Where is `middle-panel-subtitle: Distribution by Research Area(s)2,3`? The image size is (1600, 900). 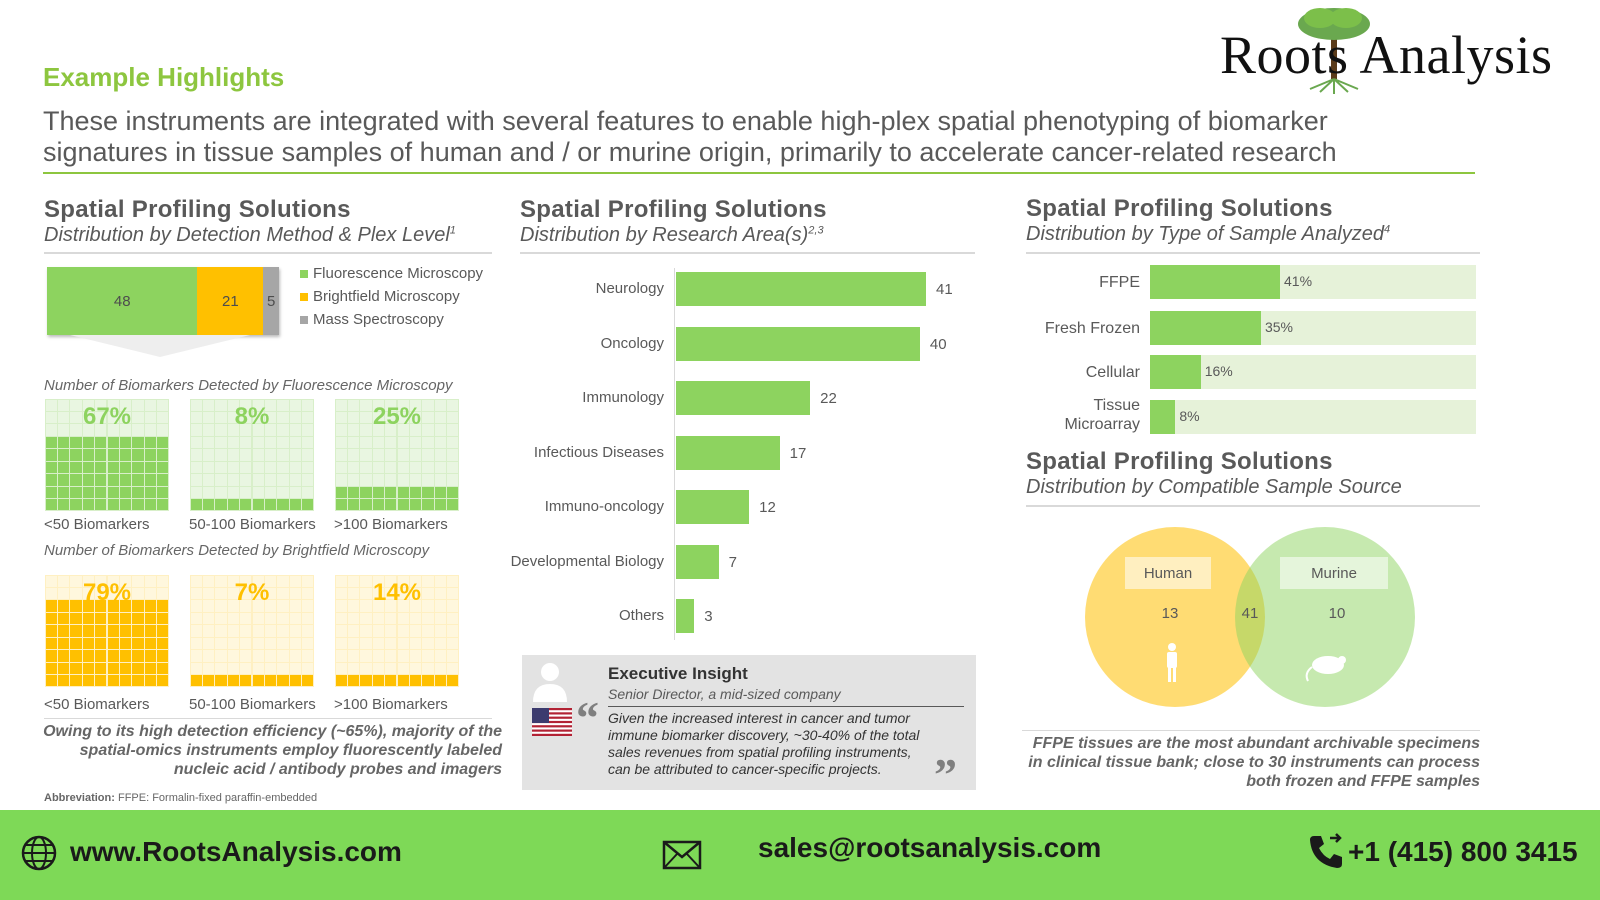
middle-panel-subtitle: Distribution by Research Area(s)2,3 is located at coordinates (672, 235).